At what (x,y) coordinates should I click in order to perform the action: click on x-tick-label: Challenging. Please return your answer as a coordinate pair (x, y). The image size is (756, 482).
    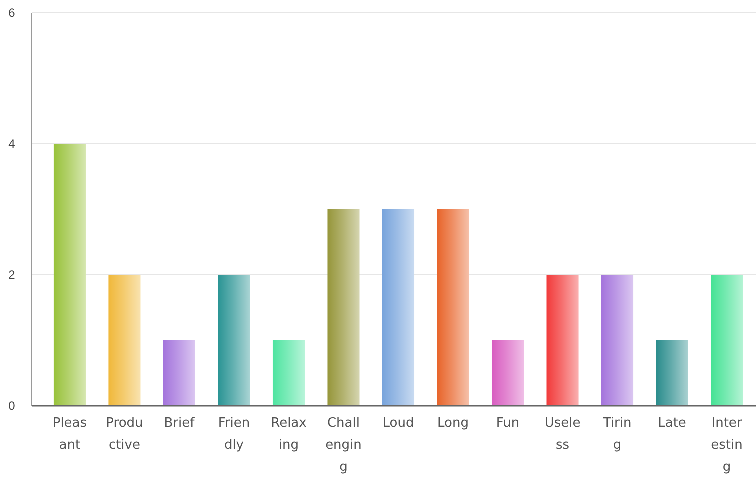
    Looking at the image, I should click on (344, 445).